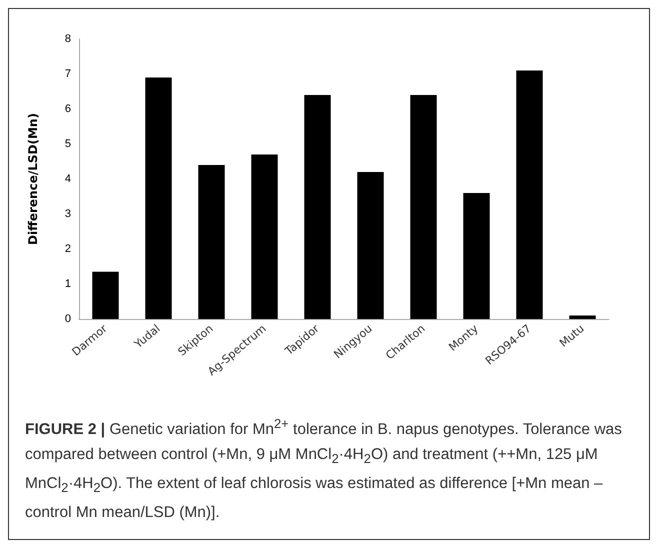 Image resolution: width=657 pixels, height=546 pixels. Describe the element at coordinates (67, 109) in the screenshot. I see `y-tick-label: 6` at that location.